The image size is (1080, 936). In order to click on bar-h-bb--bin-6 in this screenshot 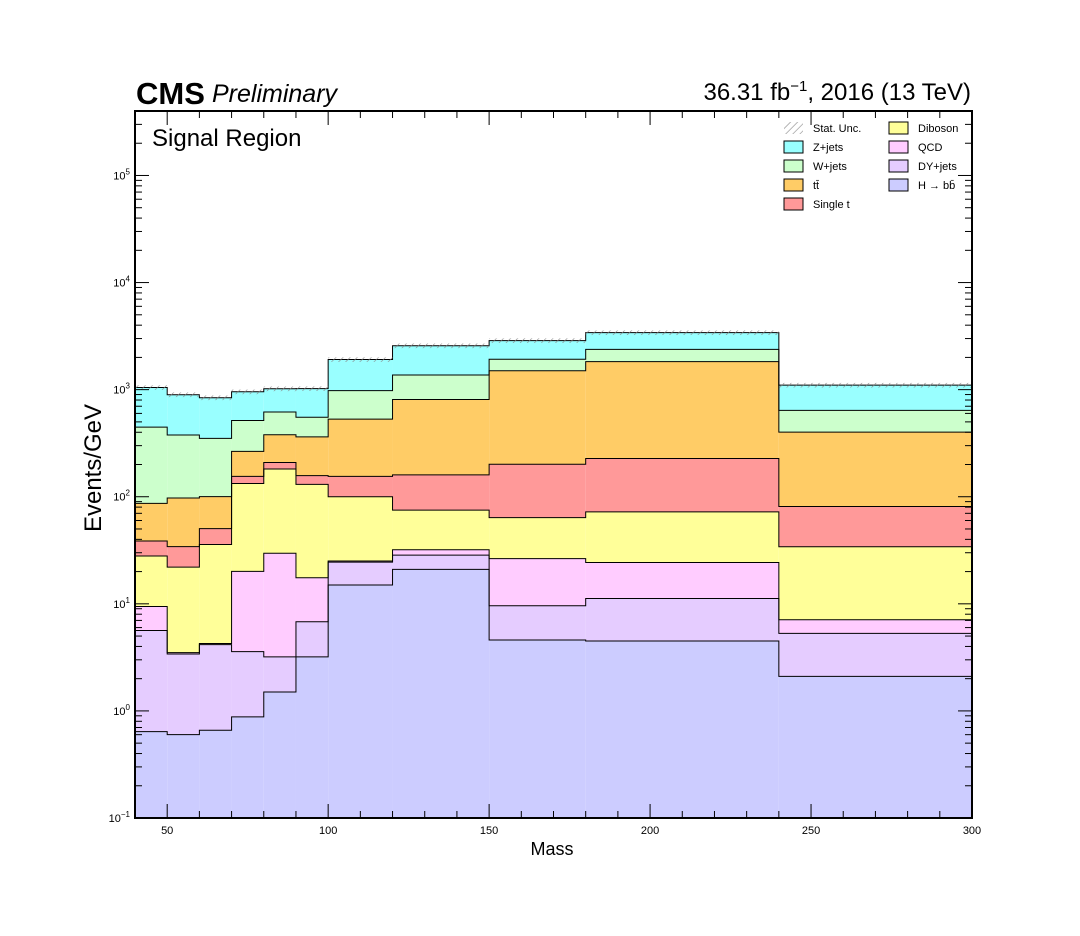, I will do `click(360, 701)`.